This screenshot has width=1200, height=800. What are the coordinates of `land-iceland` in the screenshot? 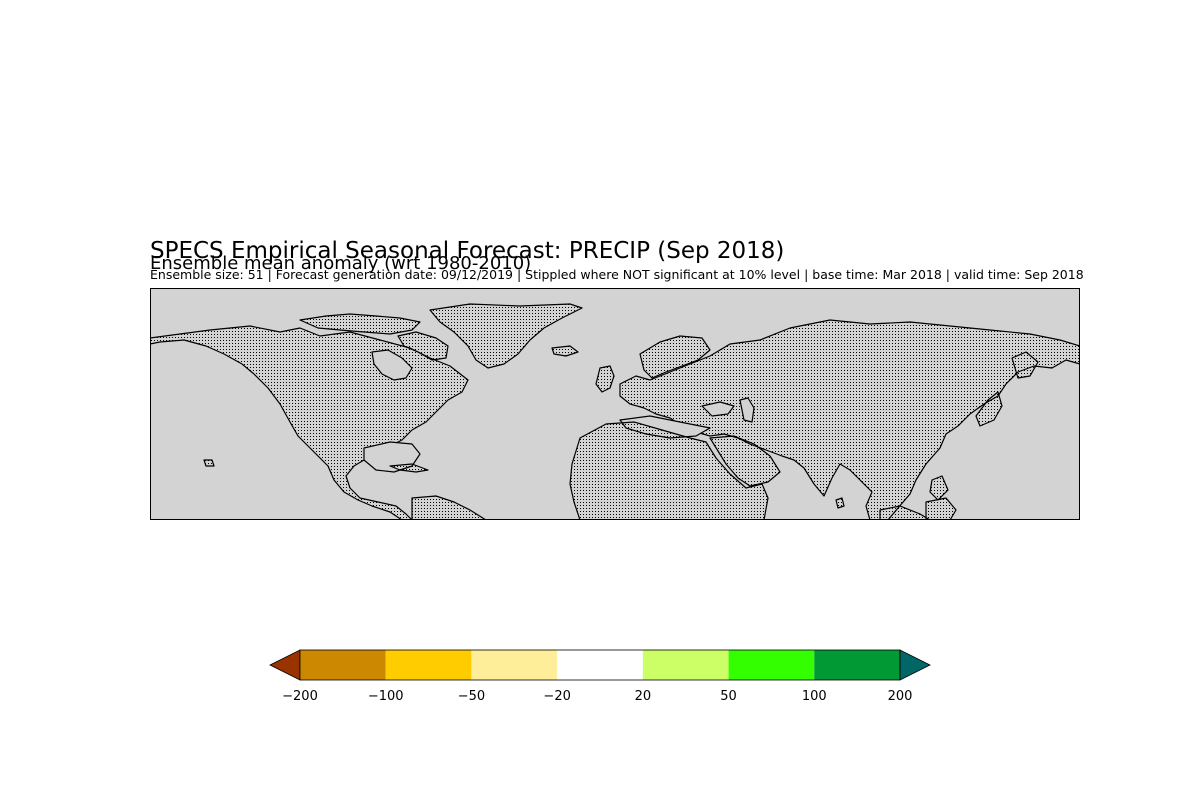 It's located at (565, 351).